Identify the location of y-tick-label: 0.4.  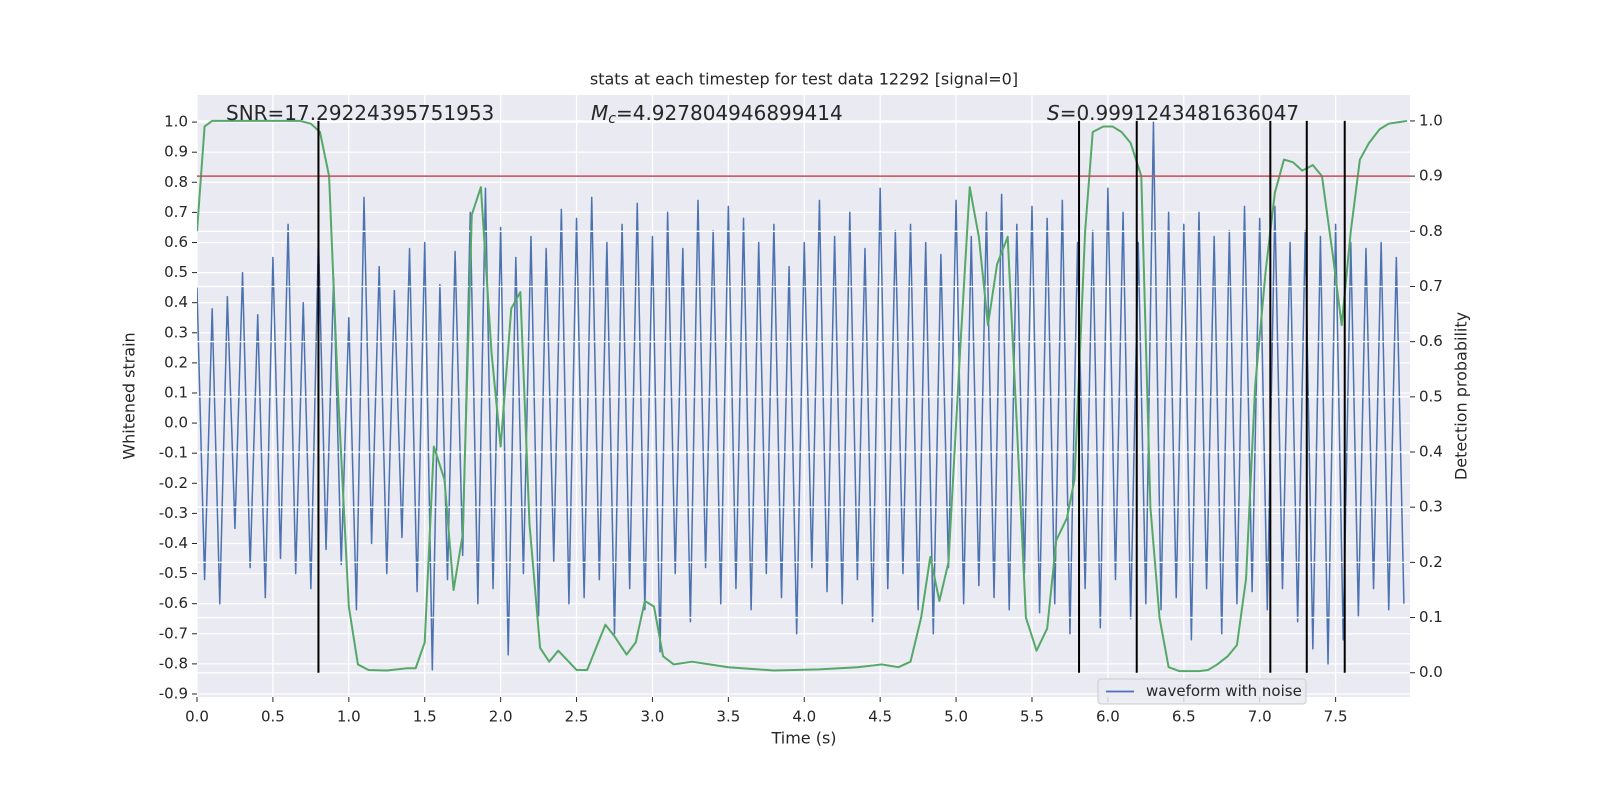
(176, 302).